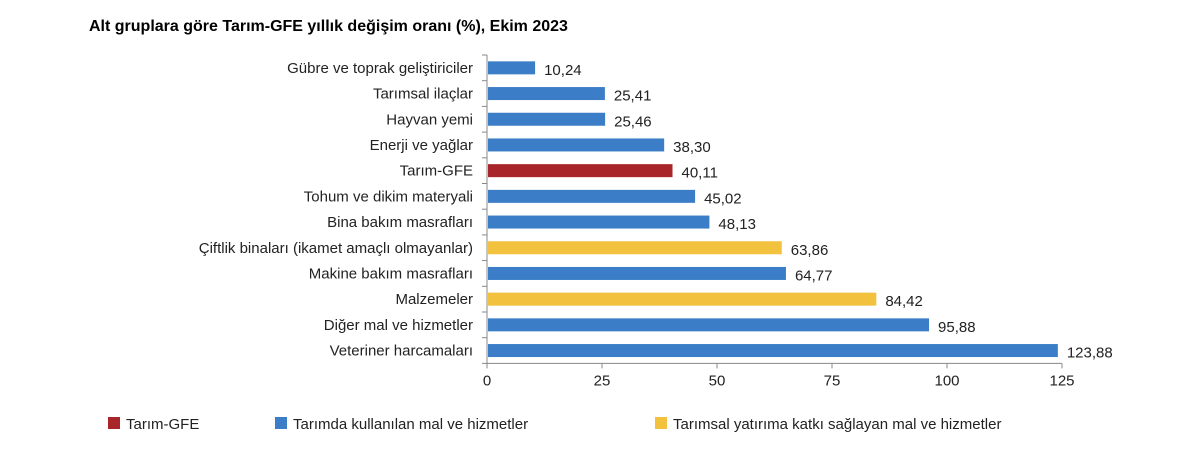 The width and height of the screenshot is (1200, 462). I want to click on data-label: 25,41, so click(633, 96).